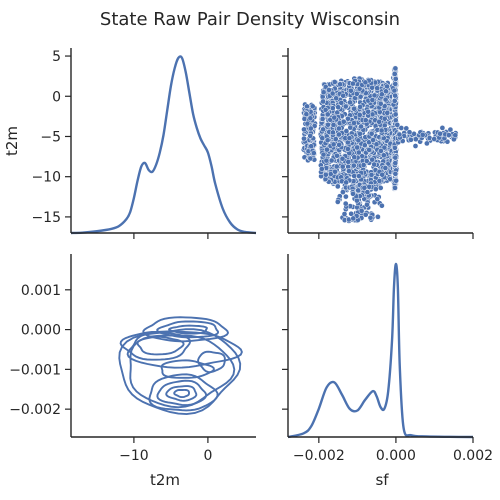 The height and width of the screenshot is (500, 500). I want to click on panel-sf-kde, so click(380, 350).